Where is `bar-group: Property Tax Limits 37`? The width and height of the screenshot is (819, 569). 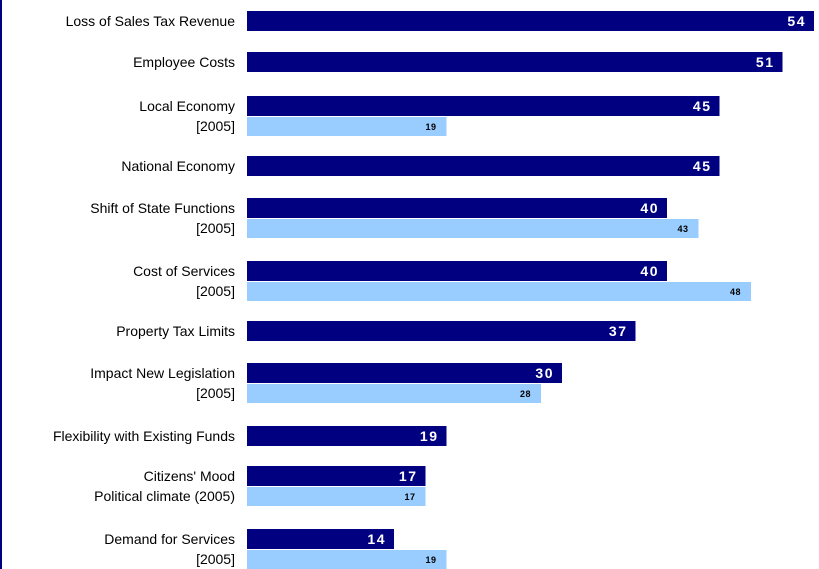 bar-group: Property Tax Limits 37 is located at coordinates (376, 331).